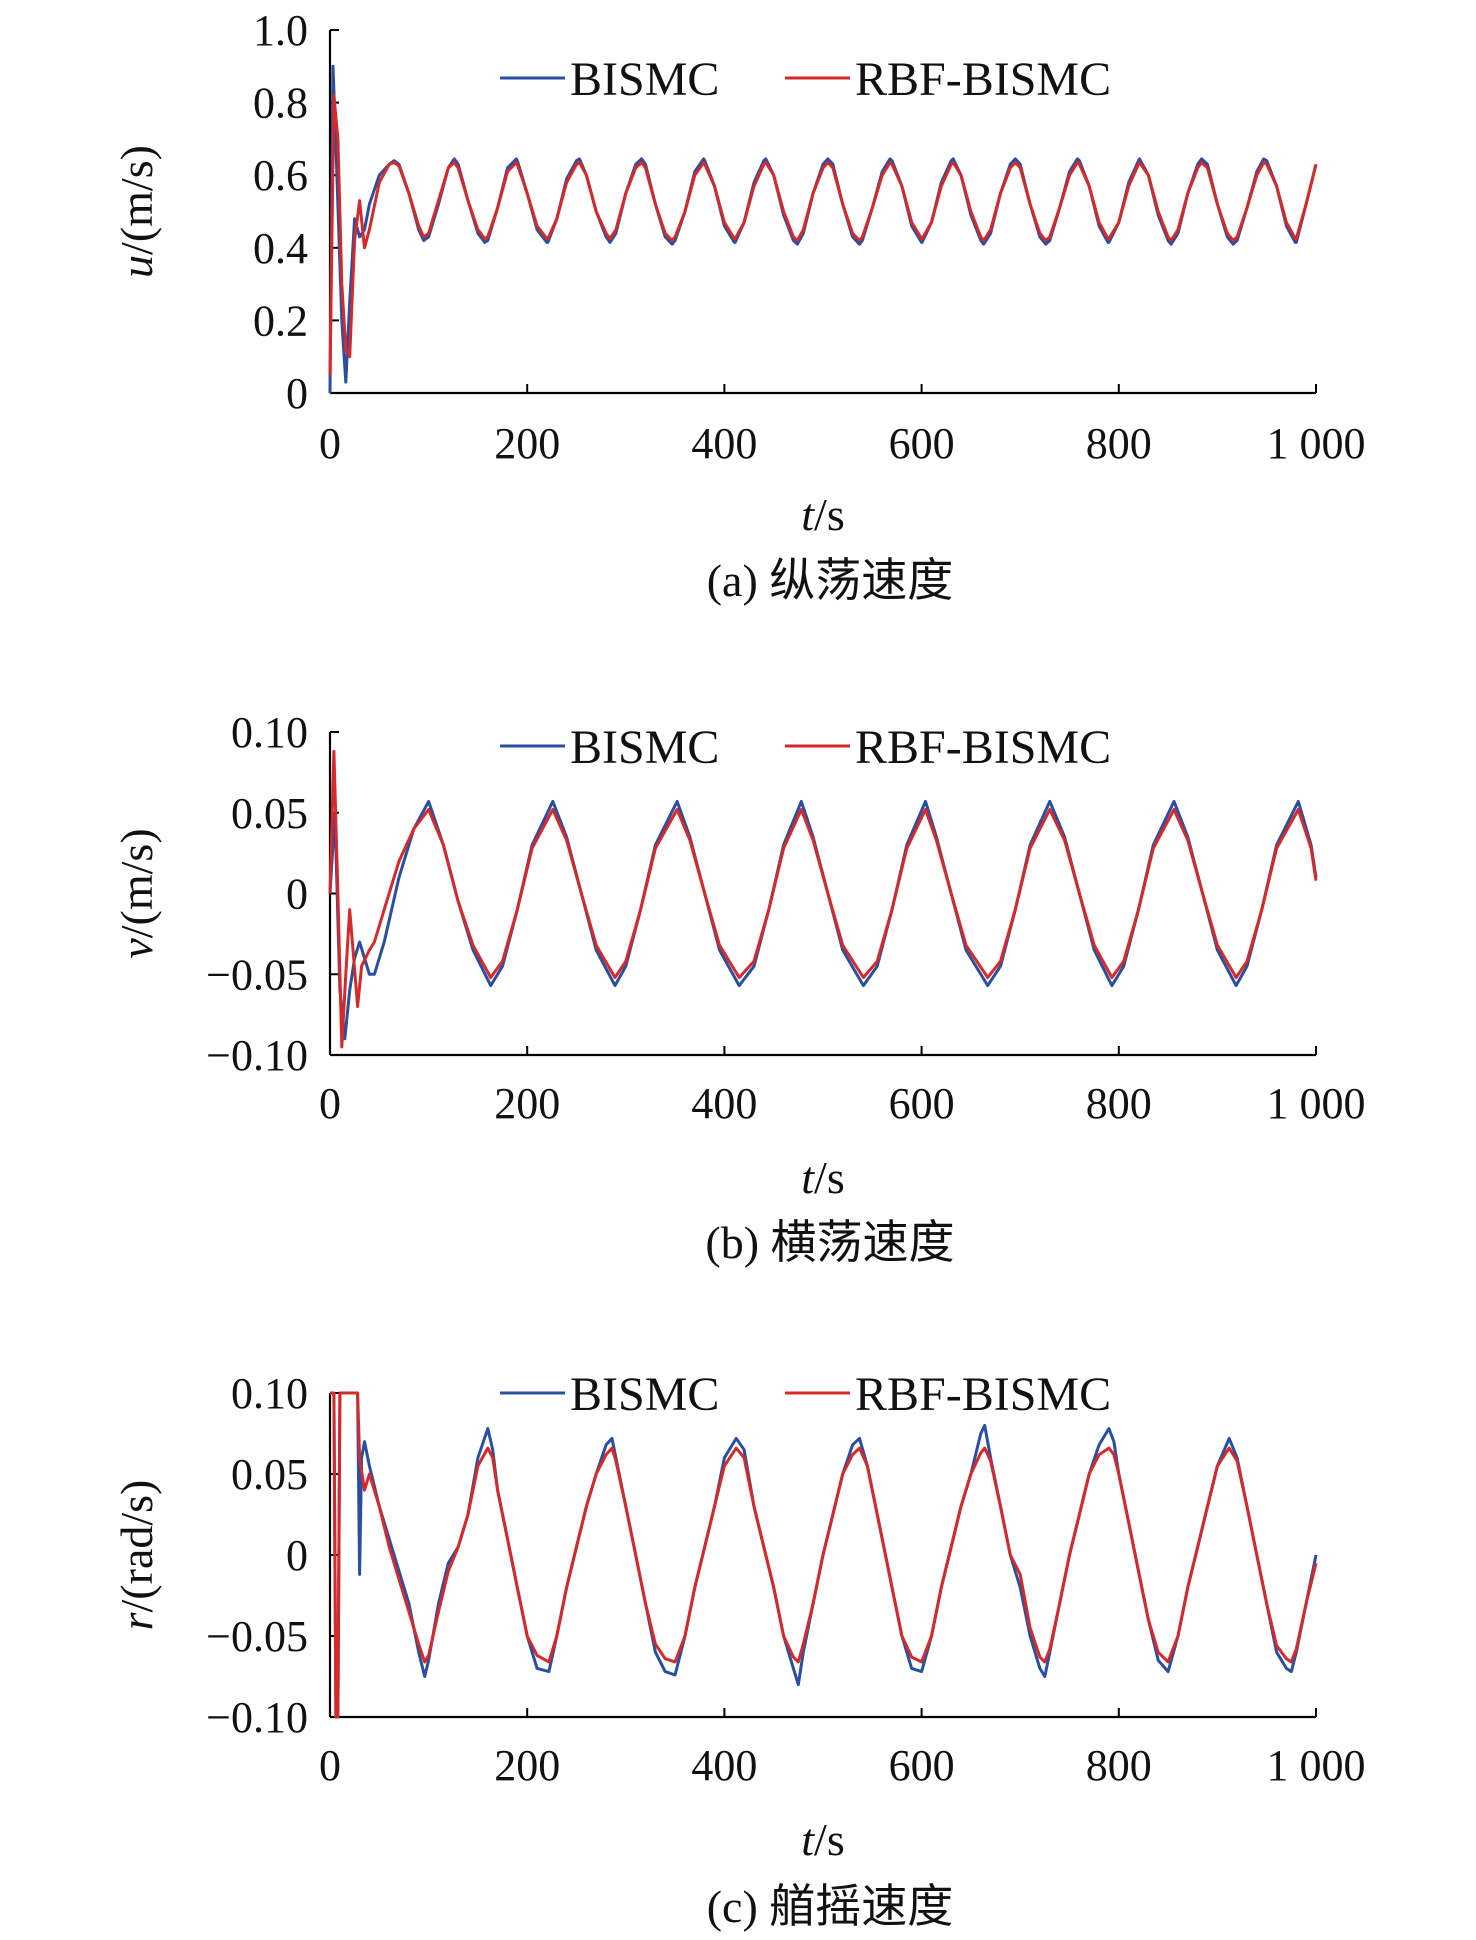 The height and width of the screenshot is (1940, 1476). I want to click on x-tick-label-b: 400, so click(724, 1103).